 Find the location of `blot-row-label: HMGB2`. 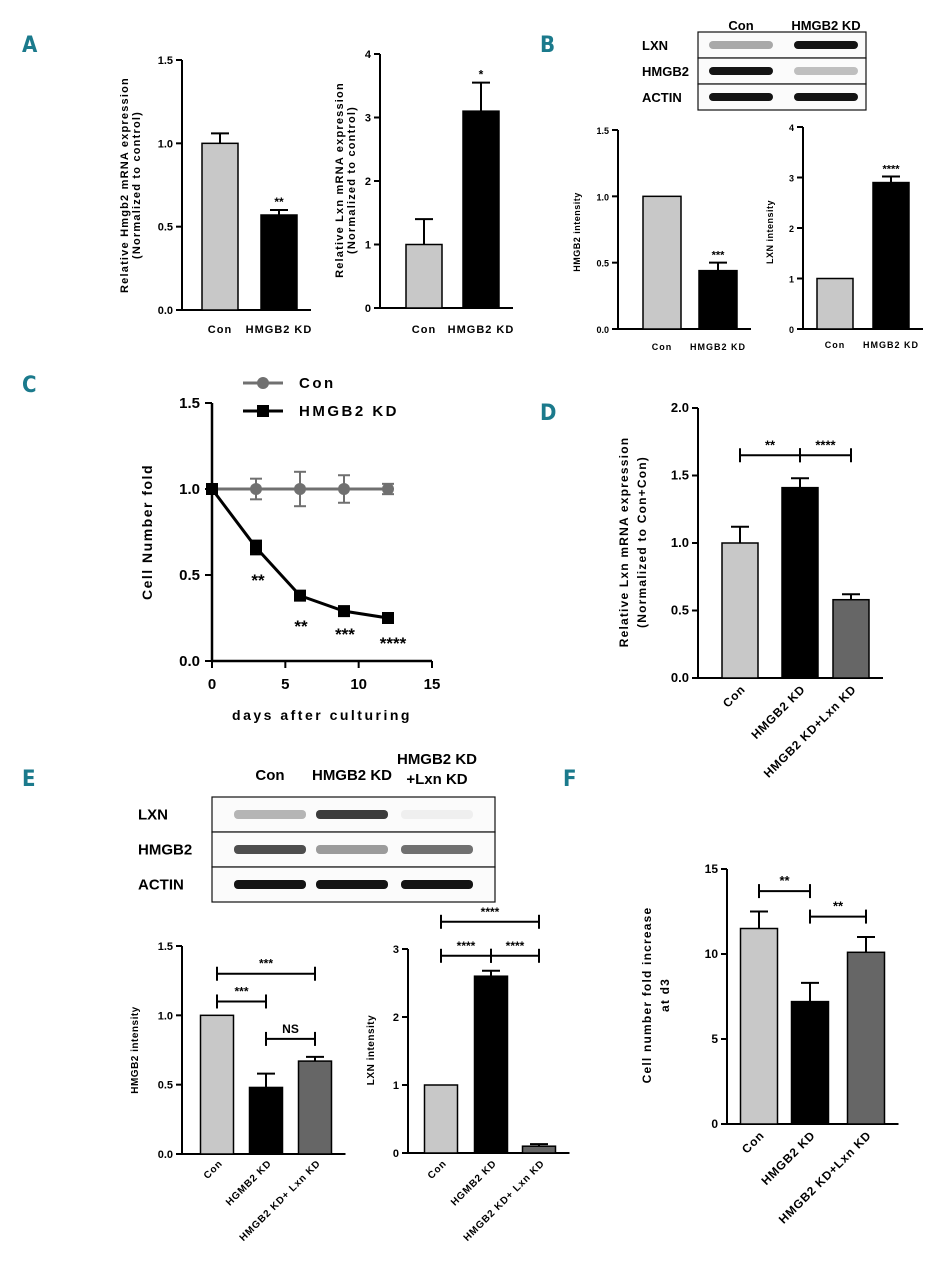

blot-row-label: HMGB2 is located at coordinates (665, 71).